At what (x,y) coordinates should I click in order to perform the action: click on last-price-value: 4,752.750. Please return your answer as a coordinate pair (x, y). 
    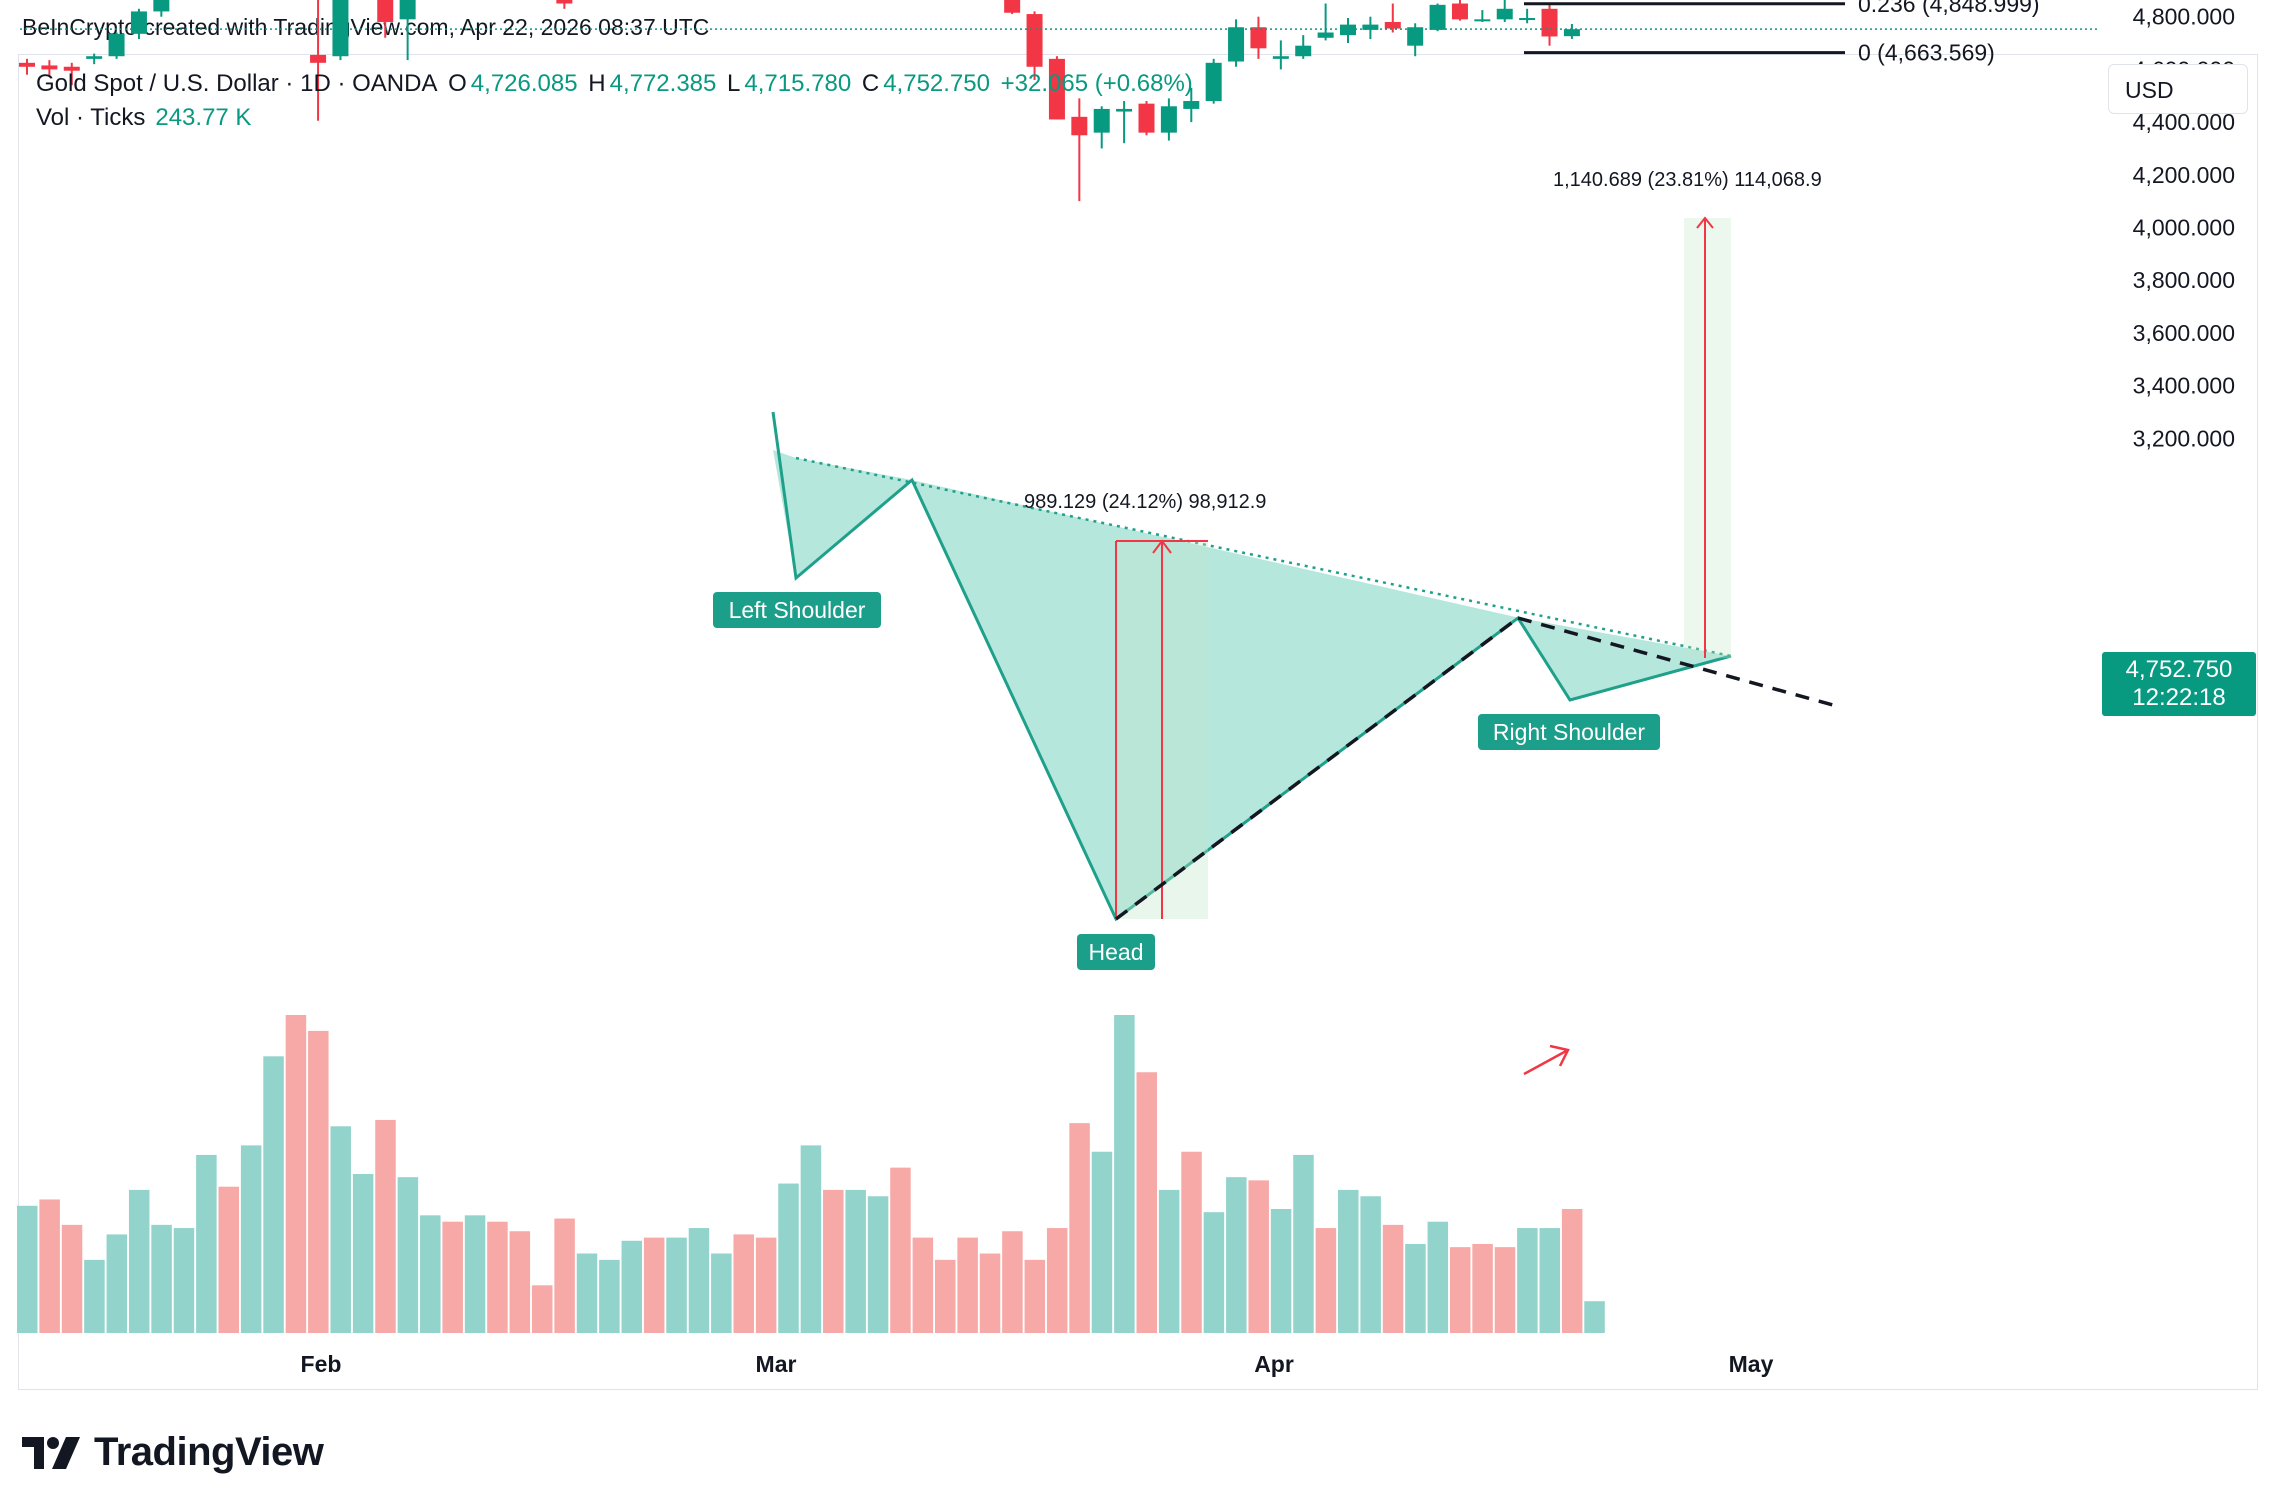
    Looking at the image, I should click on (2179, 669).